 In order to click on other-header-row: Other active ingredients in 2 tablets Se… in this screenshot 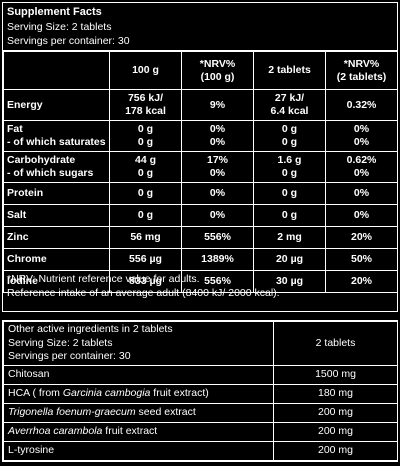, I will do `click(200, 343)`.